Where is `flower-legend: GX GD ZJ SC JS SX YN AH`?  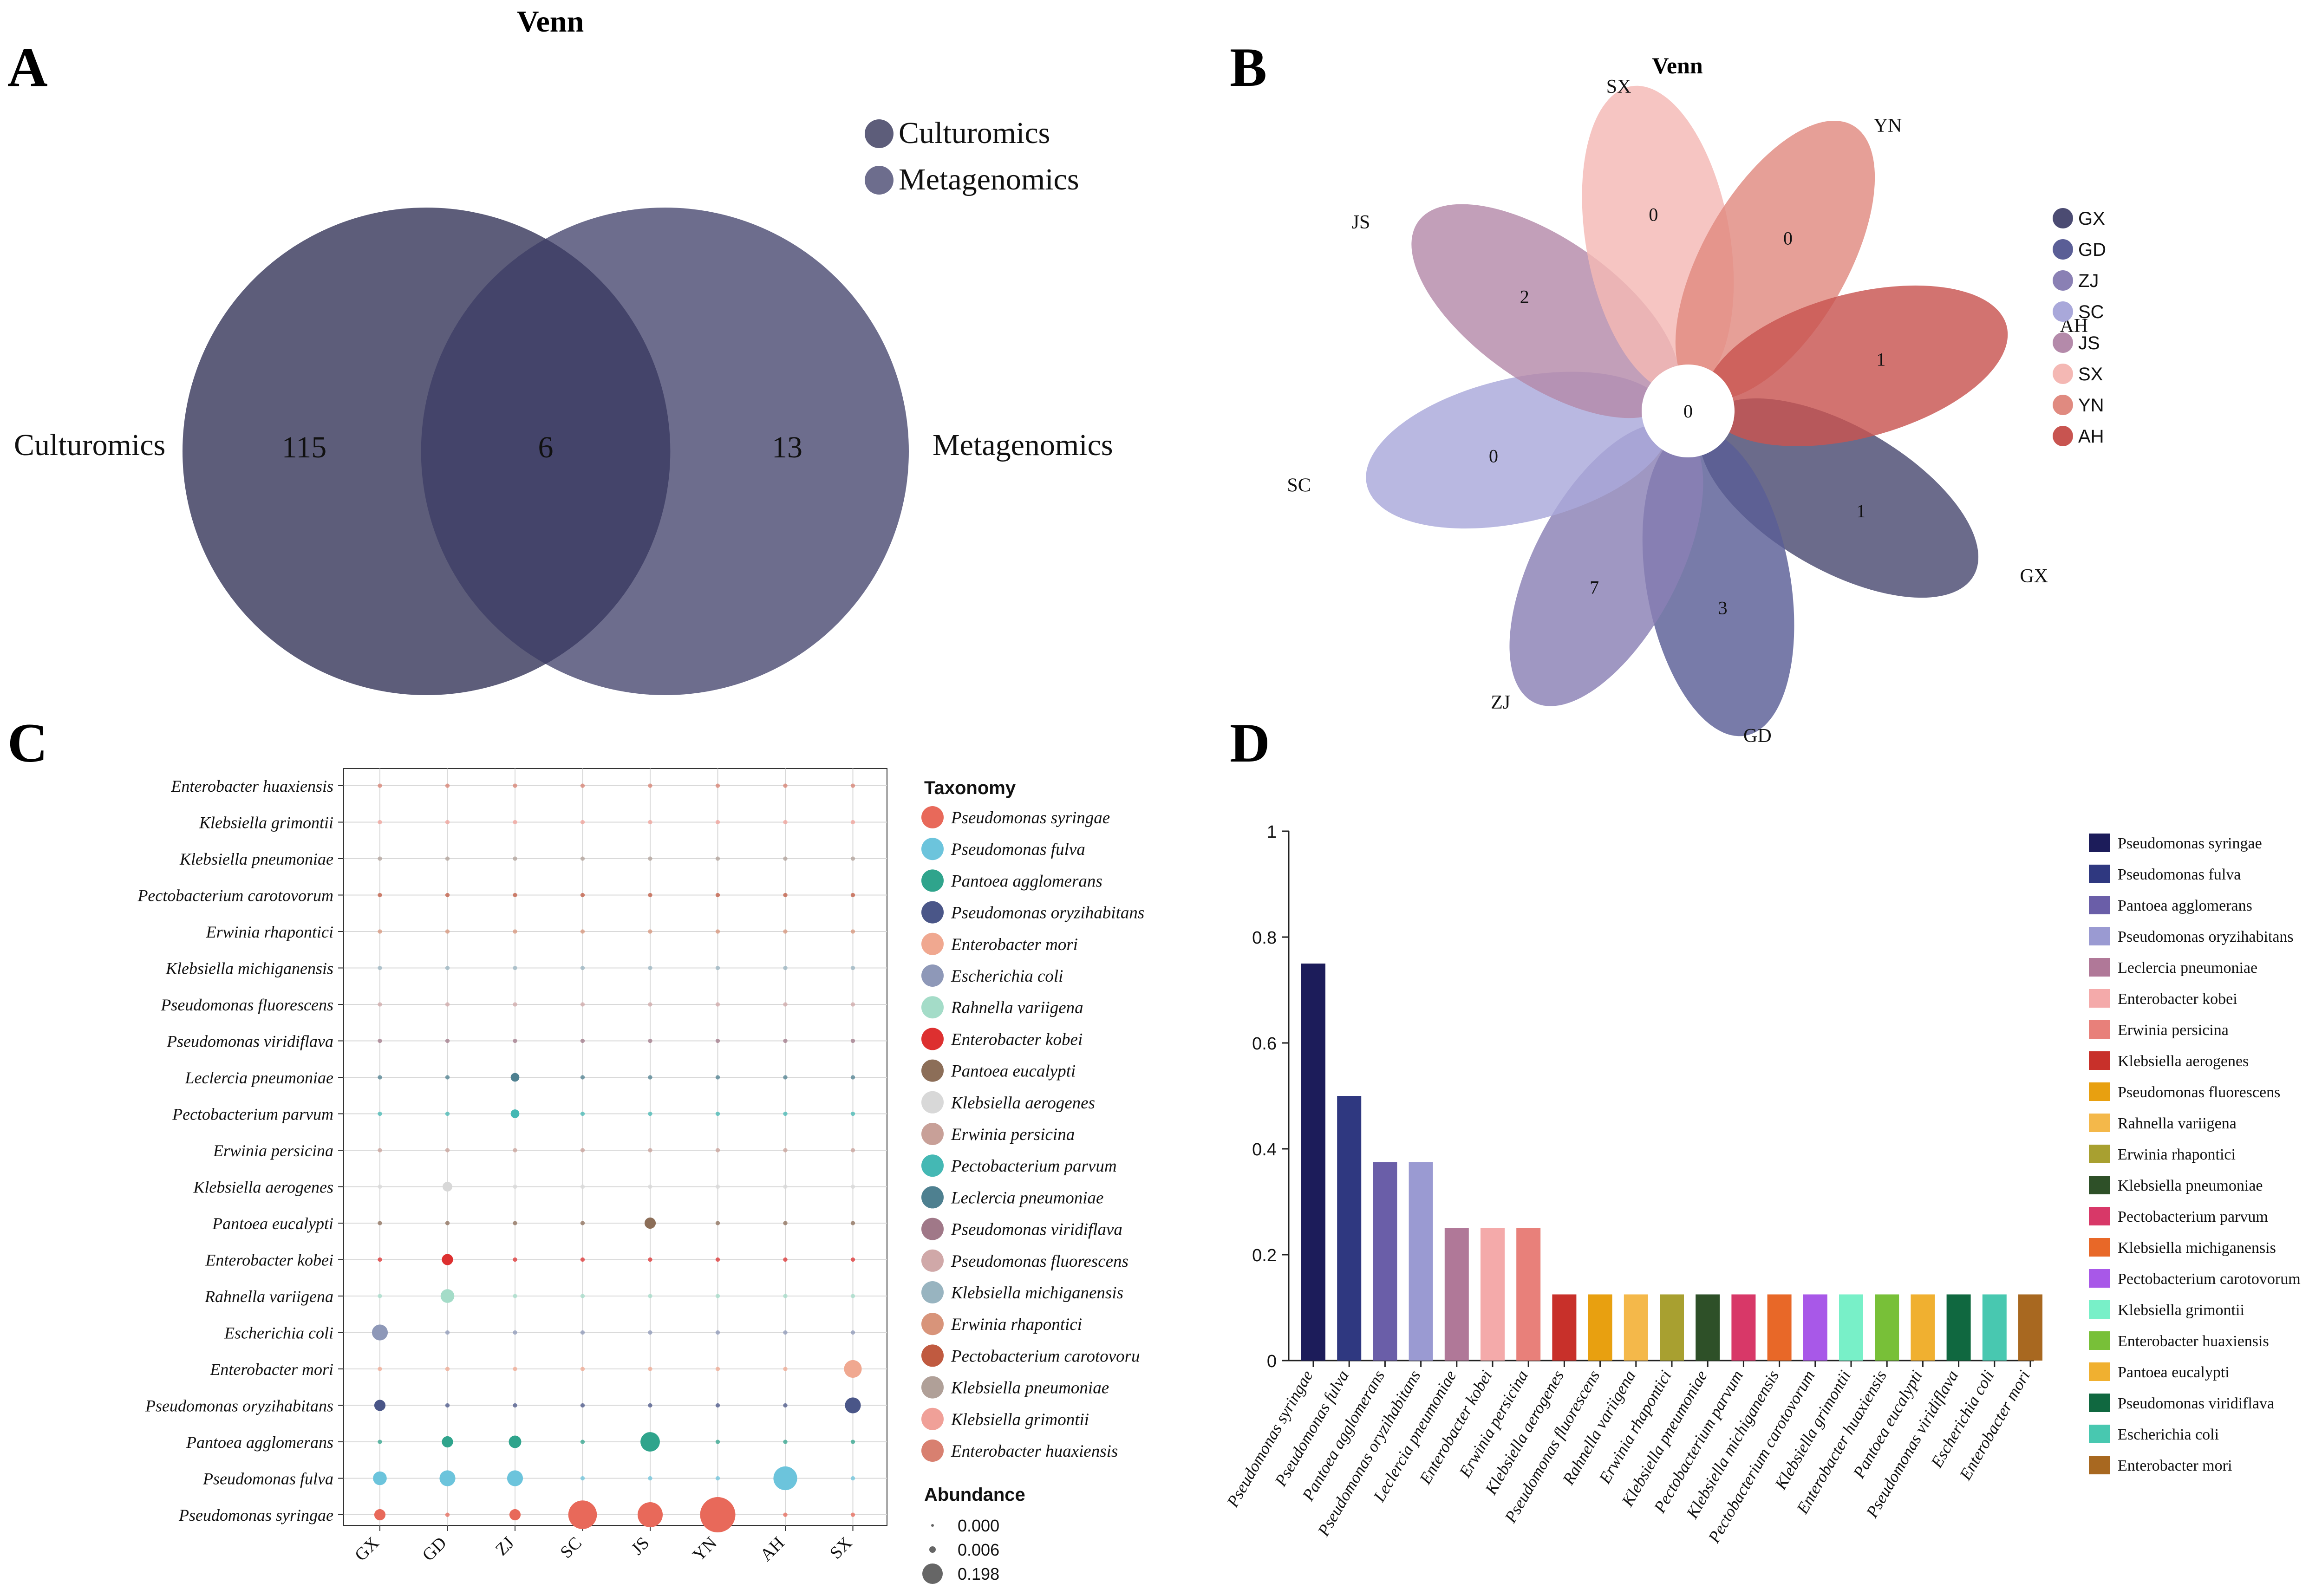 flower-legend: GX GD ZJ SC JS SX YN AH is located at coordinates (2079, 327).